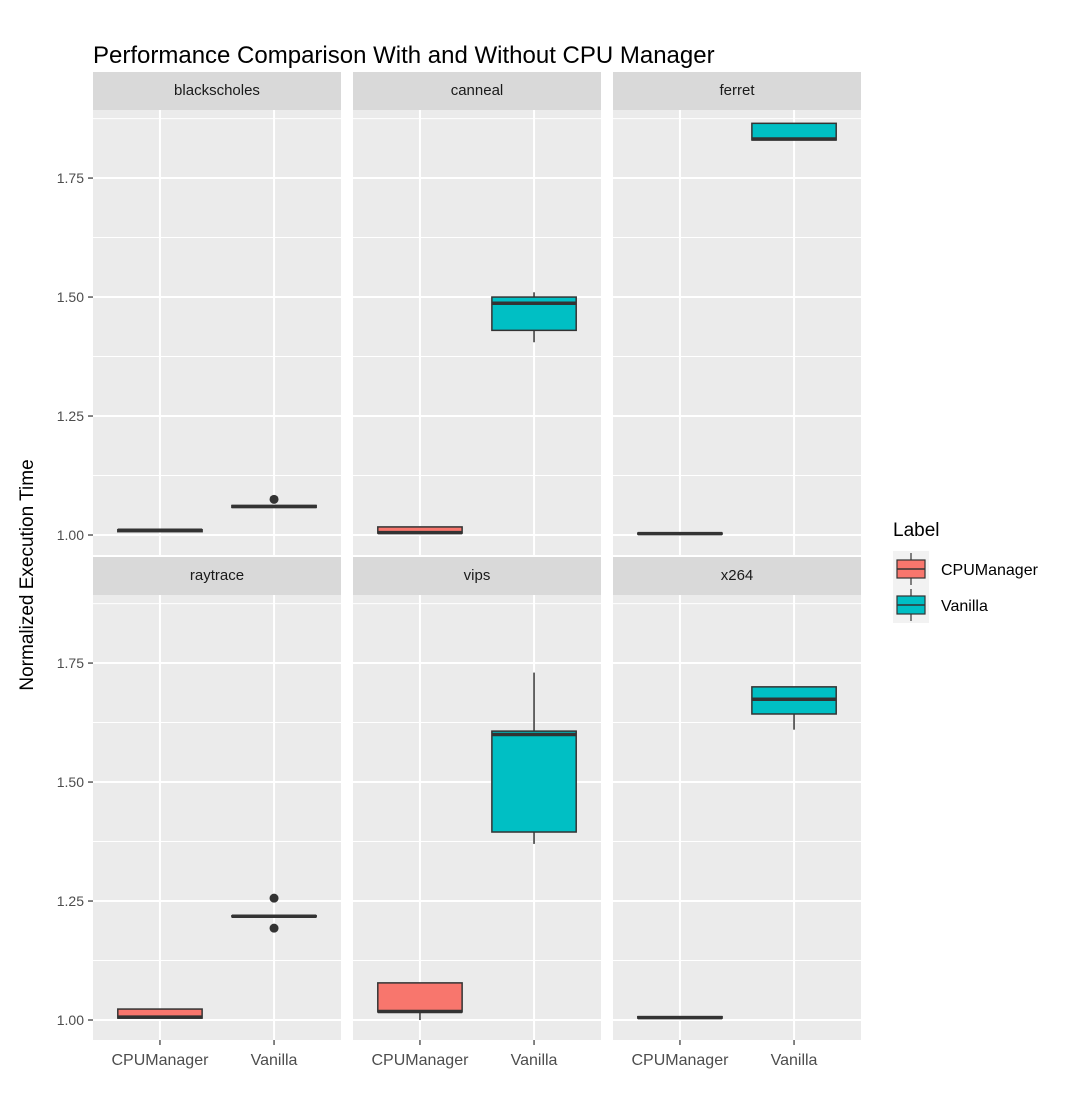  Describe the element at coordinates (916, 530) in the screenshot. I see `legend-title: Label` at that location.